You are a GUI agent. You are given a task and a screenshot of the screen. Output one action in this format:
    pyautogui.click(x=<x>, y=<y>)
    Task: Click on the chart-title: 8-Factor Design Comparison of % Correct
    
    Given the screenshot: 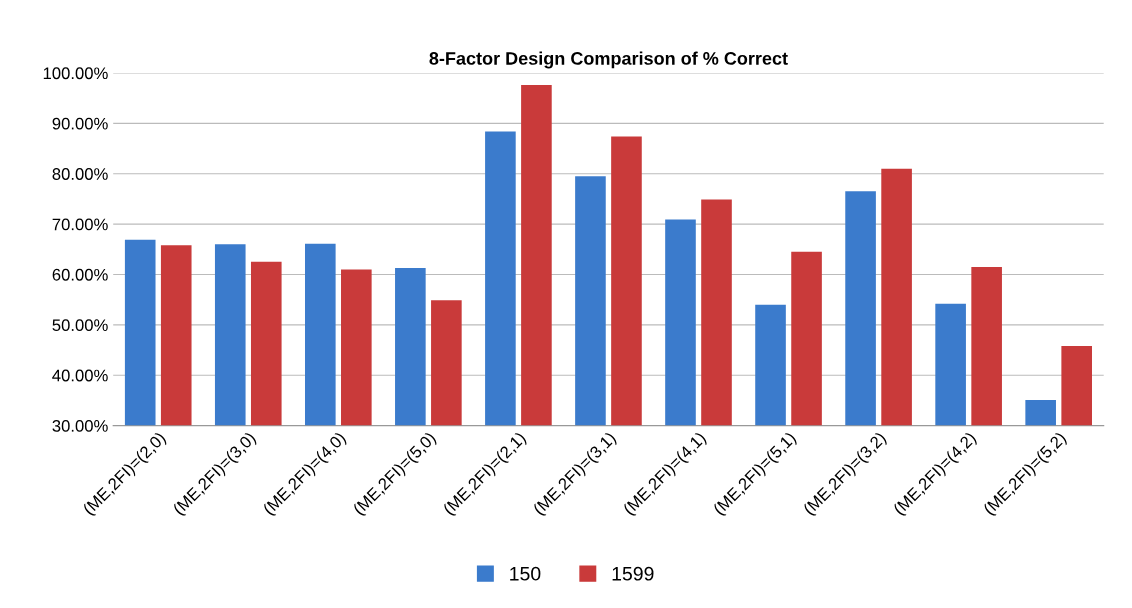 What is the action you would take?
    pyautogui.click(x=608, y=60)
    